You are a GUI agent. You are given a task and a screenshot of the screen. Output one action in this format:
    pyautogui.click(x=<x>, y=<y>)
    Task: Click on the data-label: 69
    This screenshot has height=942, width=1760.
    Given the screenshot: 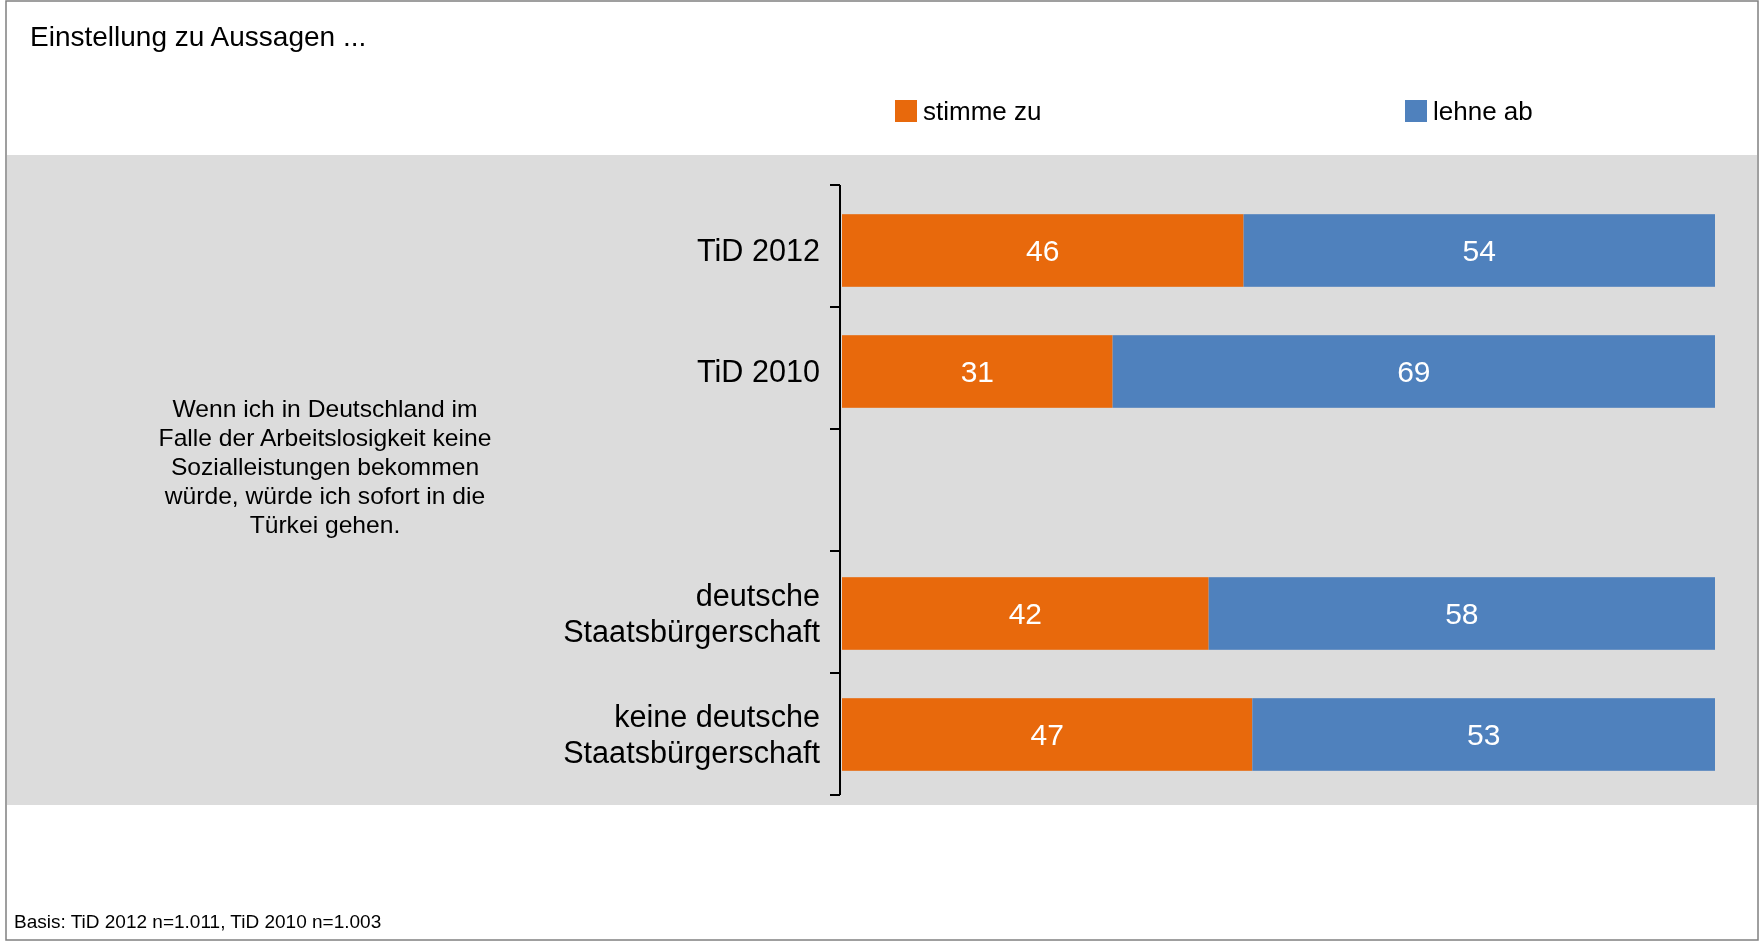 What is the action you would take?
    pyautogui.click(x=1414, y=371)
    